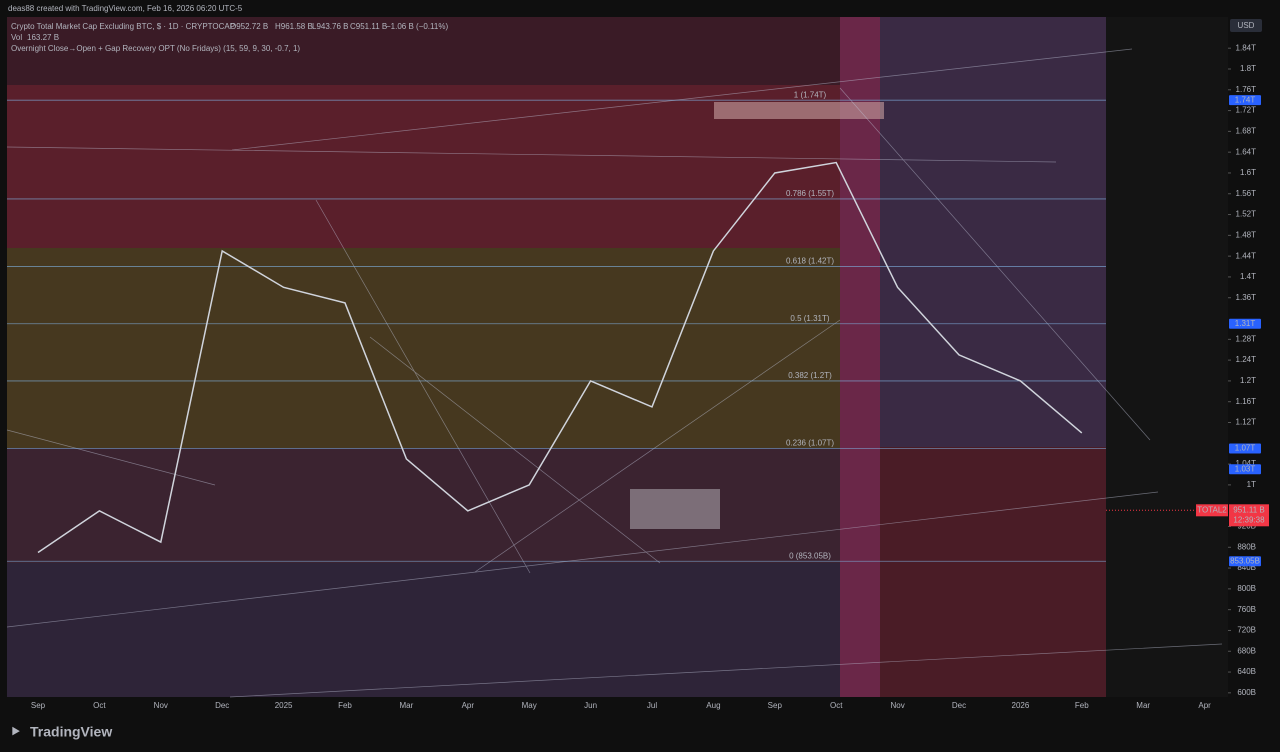  I want to click on last-price-name: TOTAL2, so click(1212, 509).